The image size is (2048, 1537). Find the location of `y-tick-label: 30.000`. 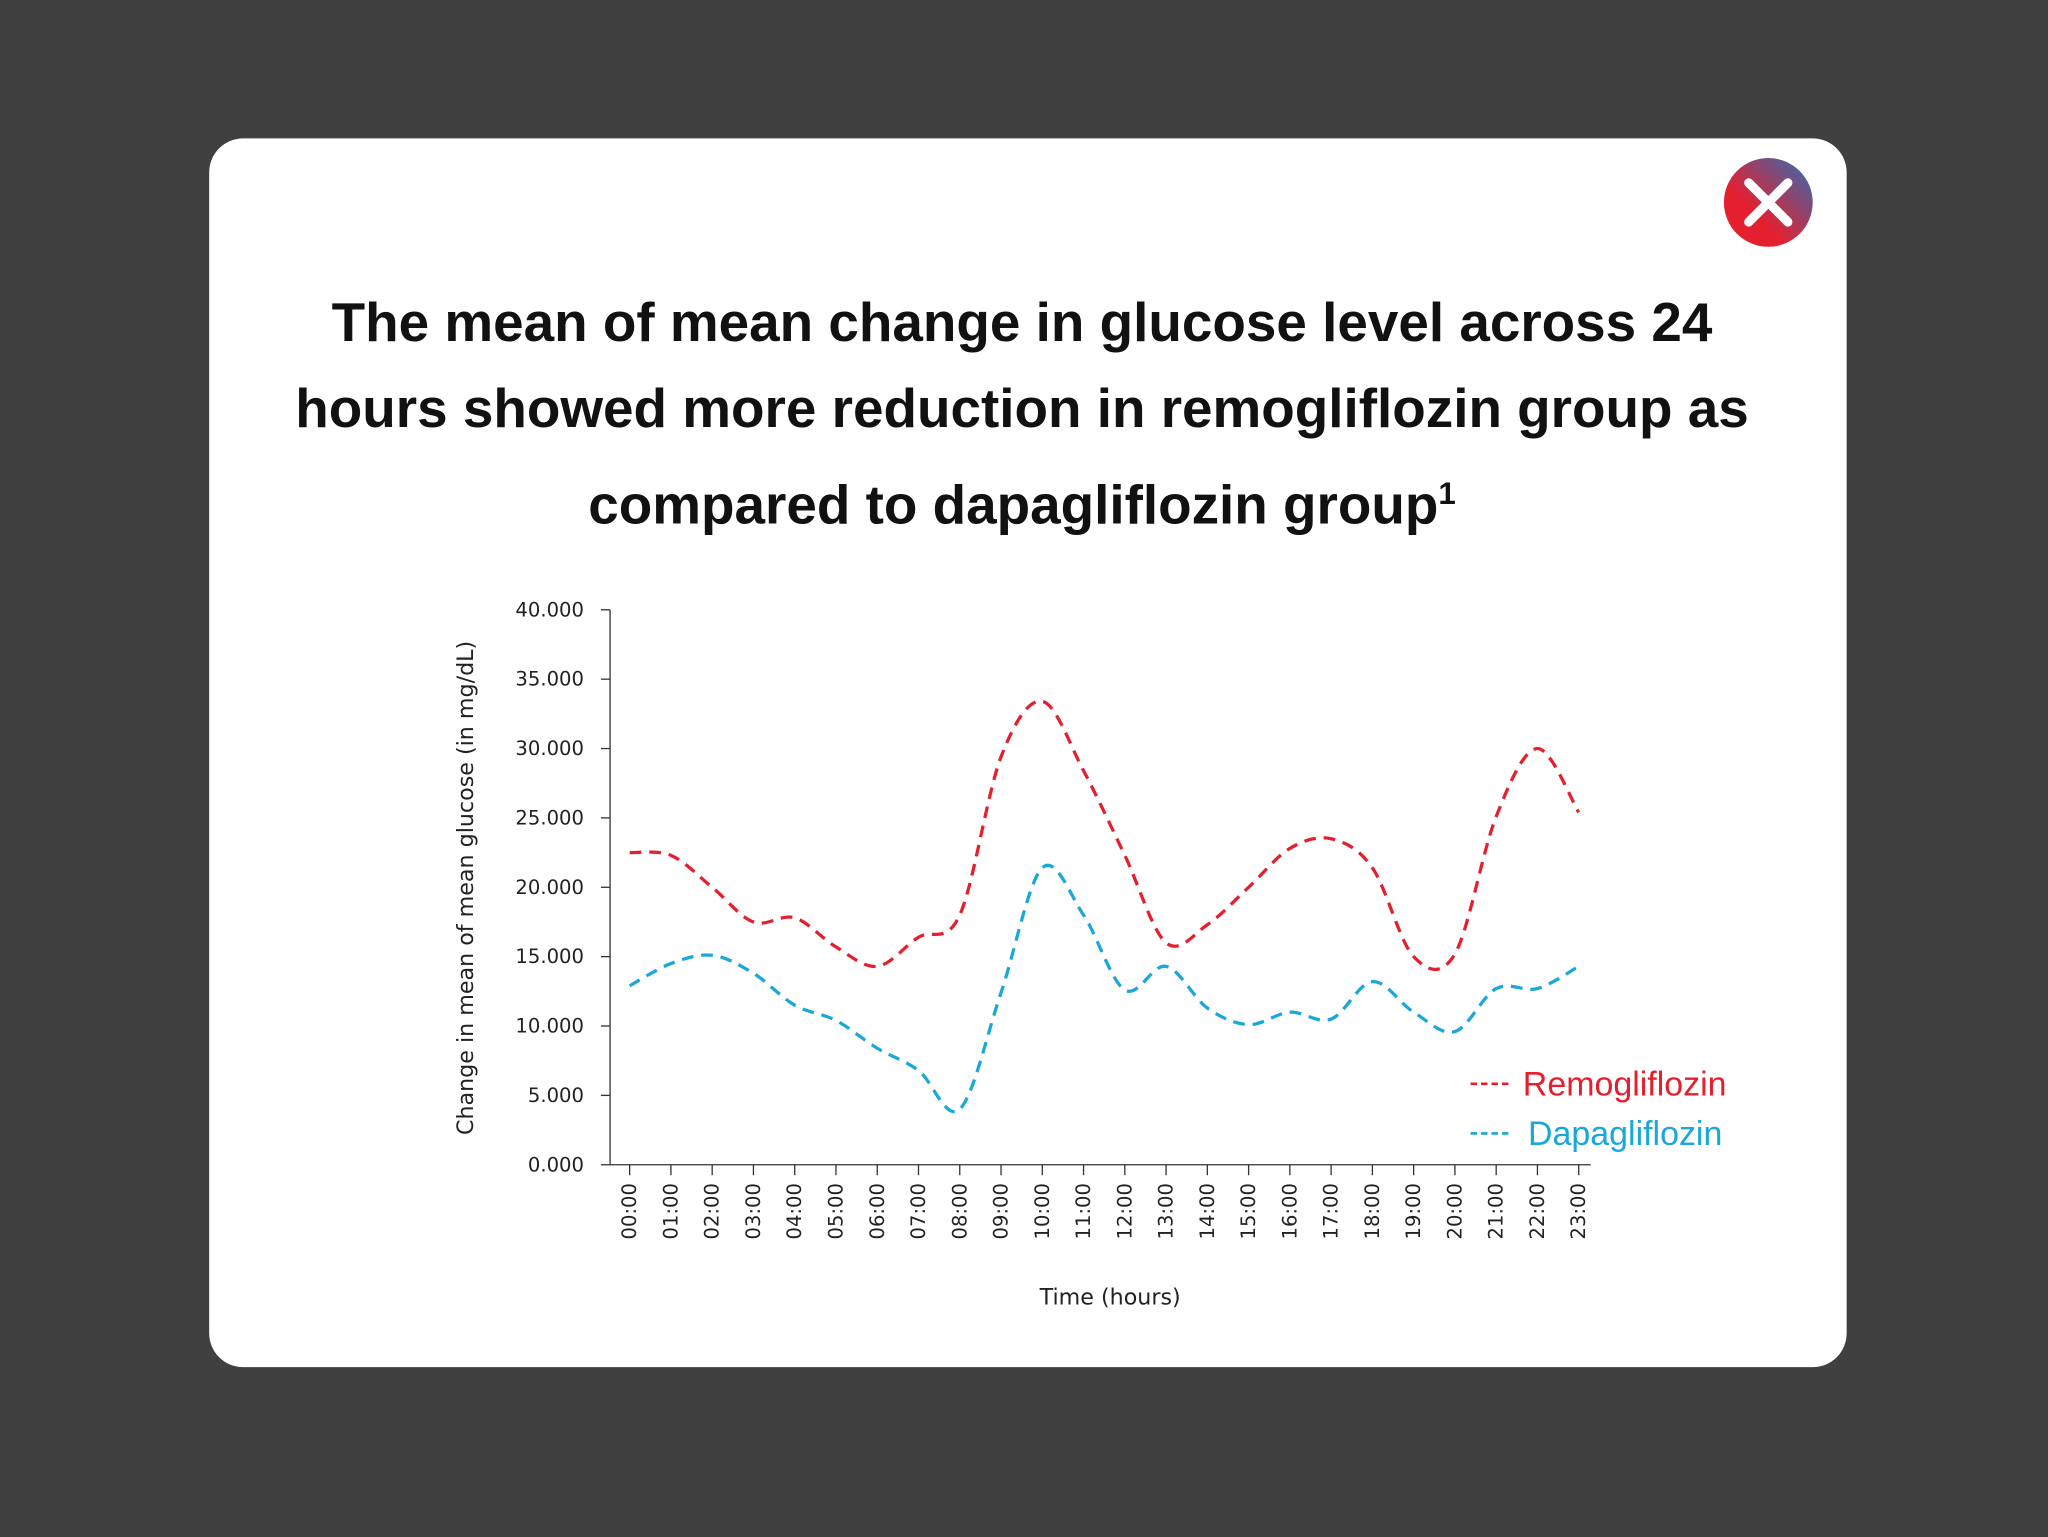

y-tick-label: 30.000 is located at coordinates (549, 748).